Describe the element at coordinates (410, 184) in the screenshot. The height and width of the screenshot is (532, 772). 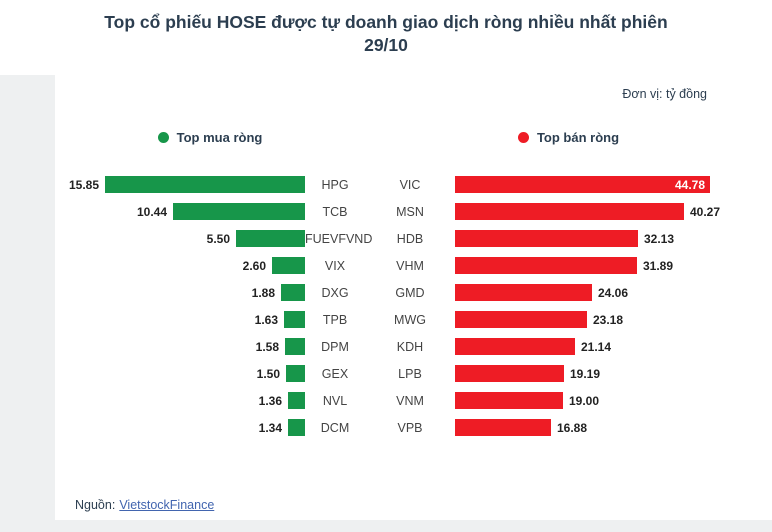
I see `sell-ticker-label: VIC` at that location.